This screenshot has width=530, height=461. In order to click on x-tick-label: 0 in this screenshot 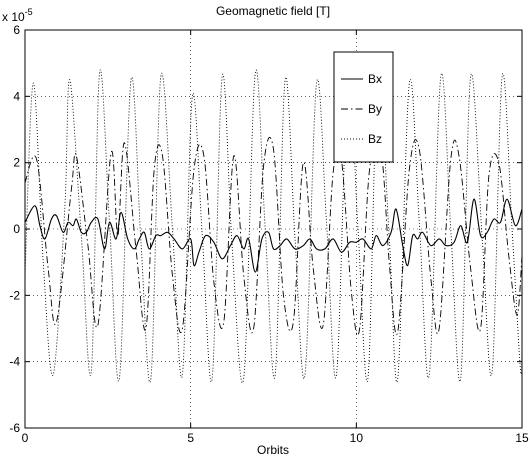, I will do `click(25, 438)`.